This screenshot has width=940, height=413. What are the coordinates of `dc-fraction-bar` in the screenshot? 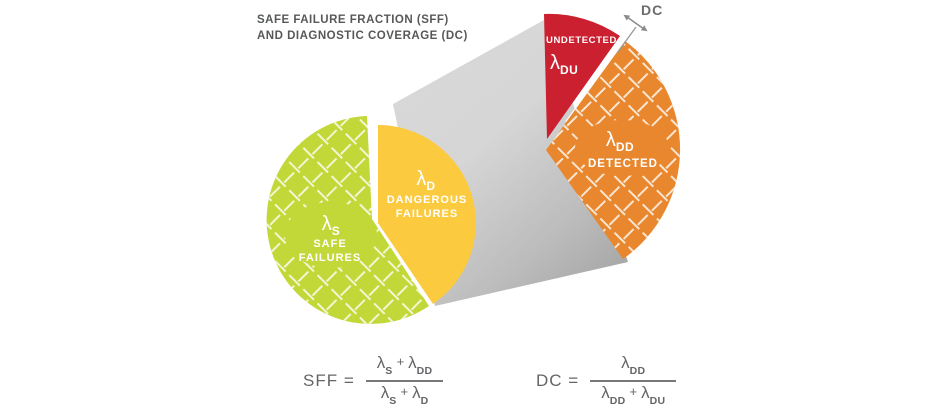 It's located at (633, 381).